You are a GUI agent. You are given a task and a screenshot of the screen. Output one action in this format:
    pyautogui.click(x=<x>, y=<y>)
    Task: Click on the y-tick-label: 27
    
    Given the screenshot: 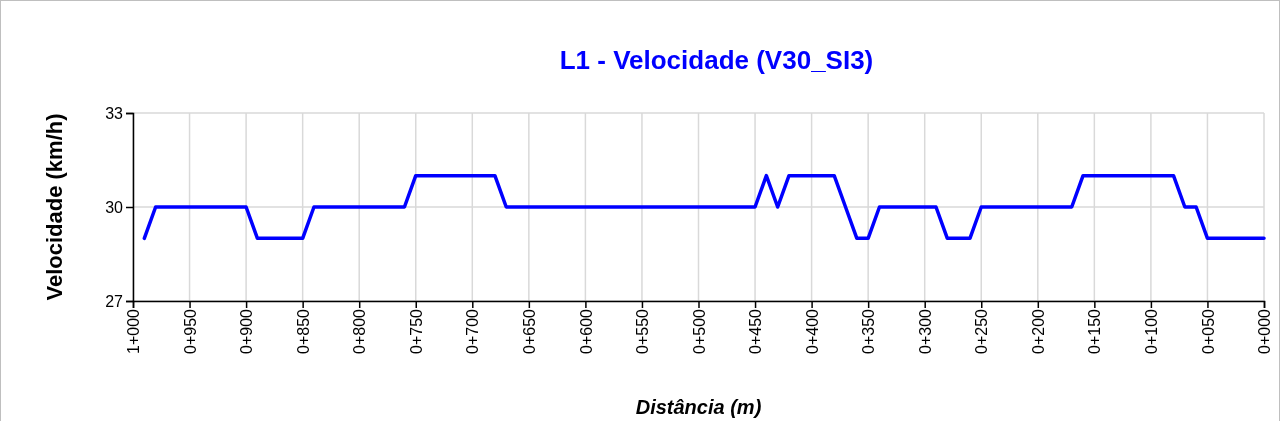 What is the action you would take?
    pyautogui.click(x=114, y=301)
    